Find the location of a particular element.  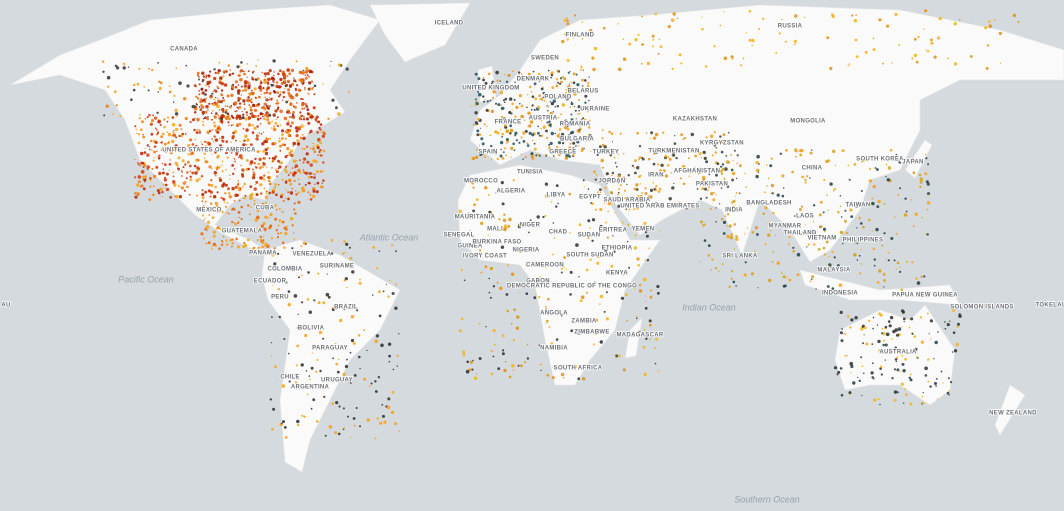

country-label: COLOMBIA is located at coordinates (284, 270).